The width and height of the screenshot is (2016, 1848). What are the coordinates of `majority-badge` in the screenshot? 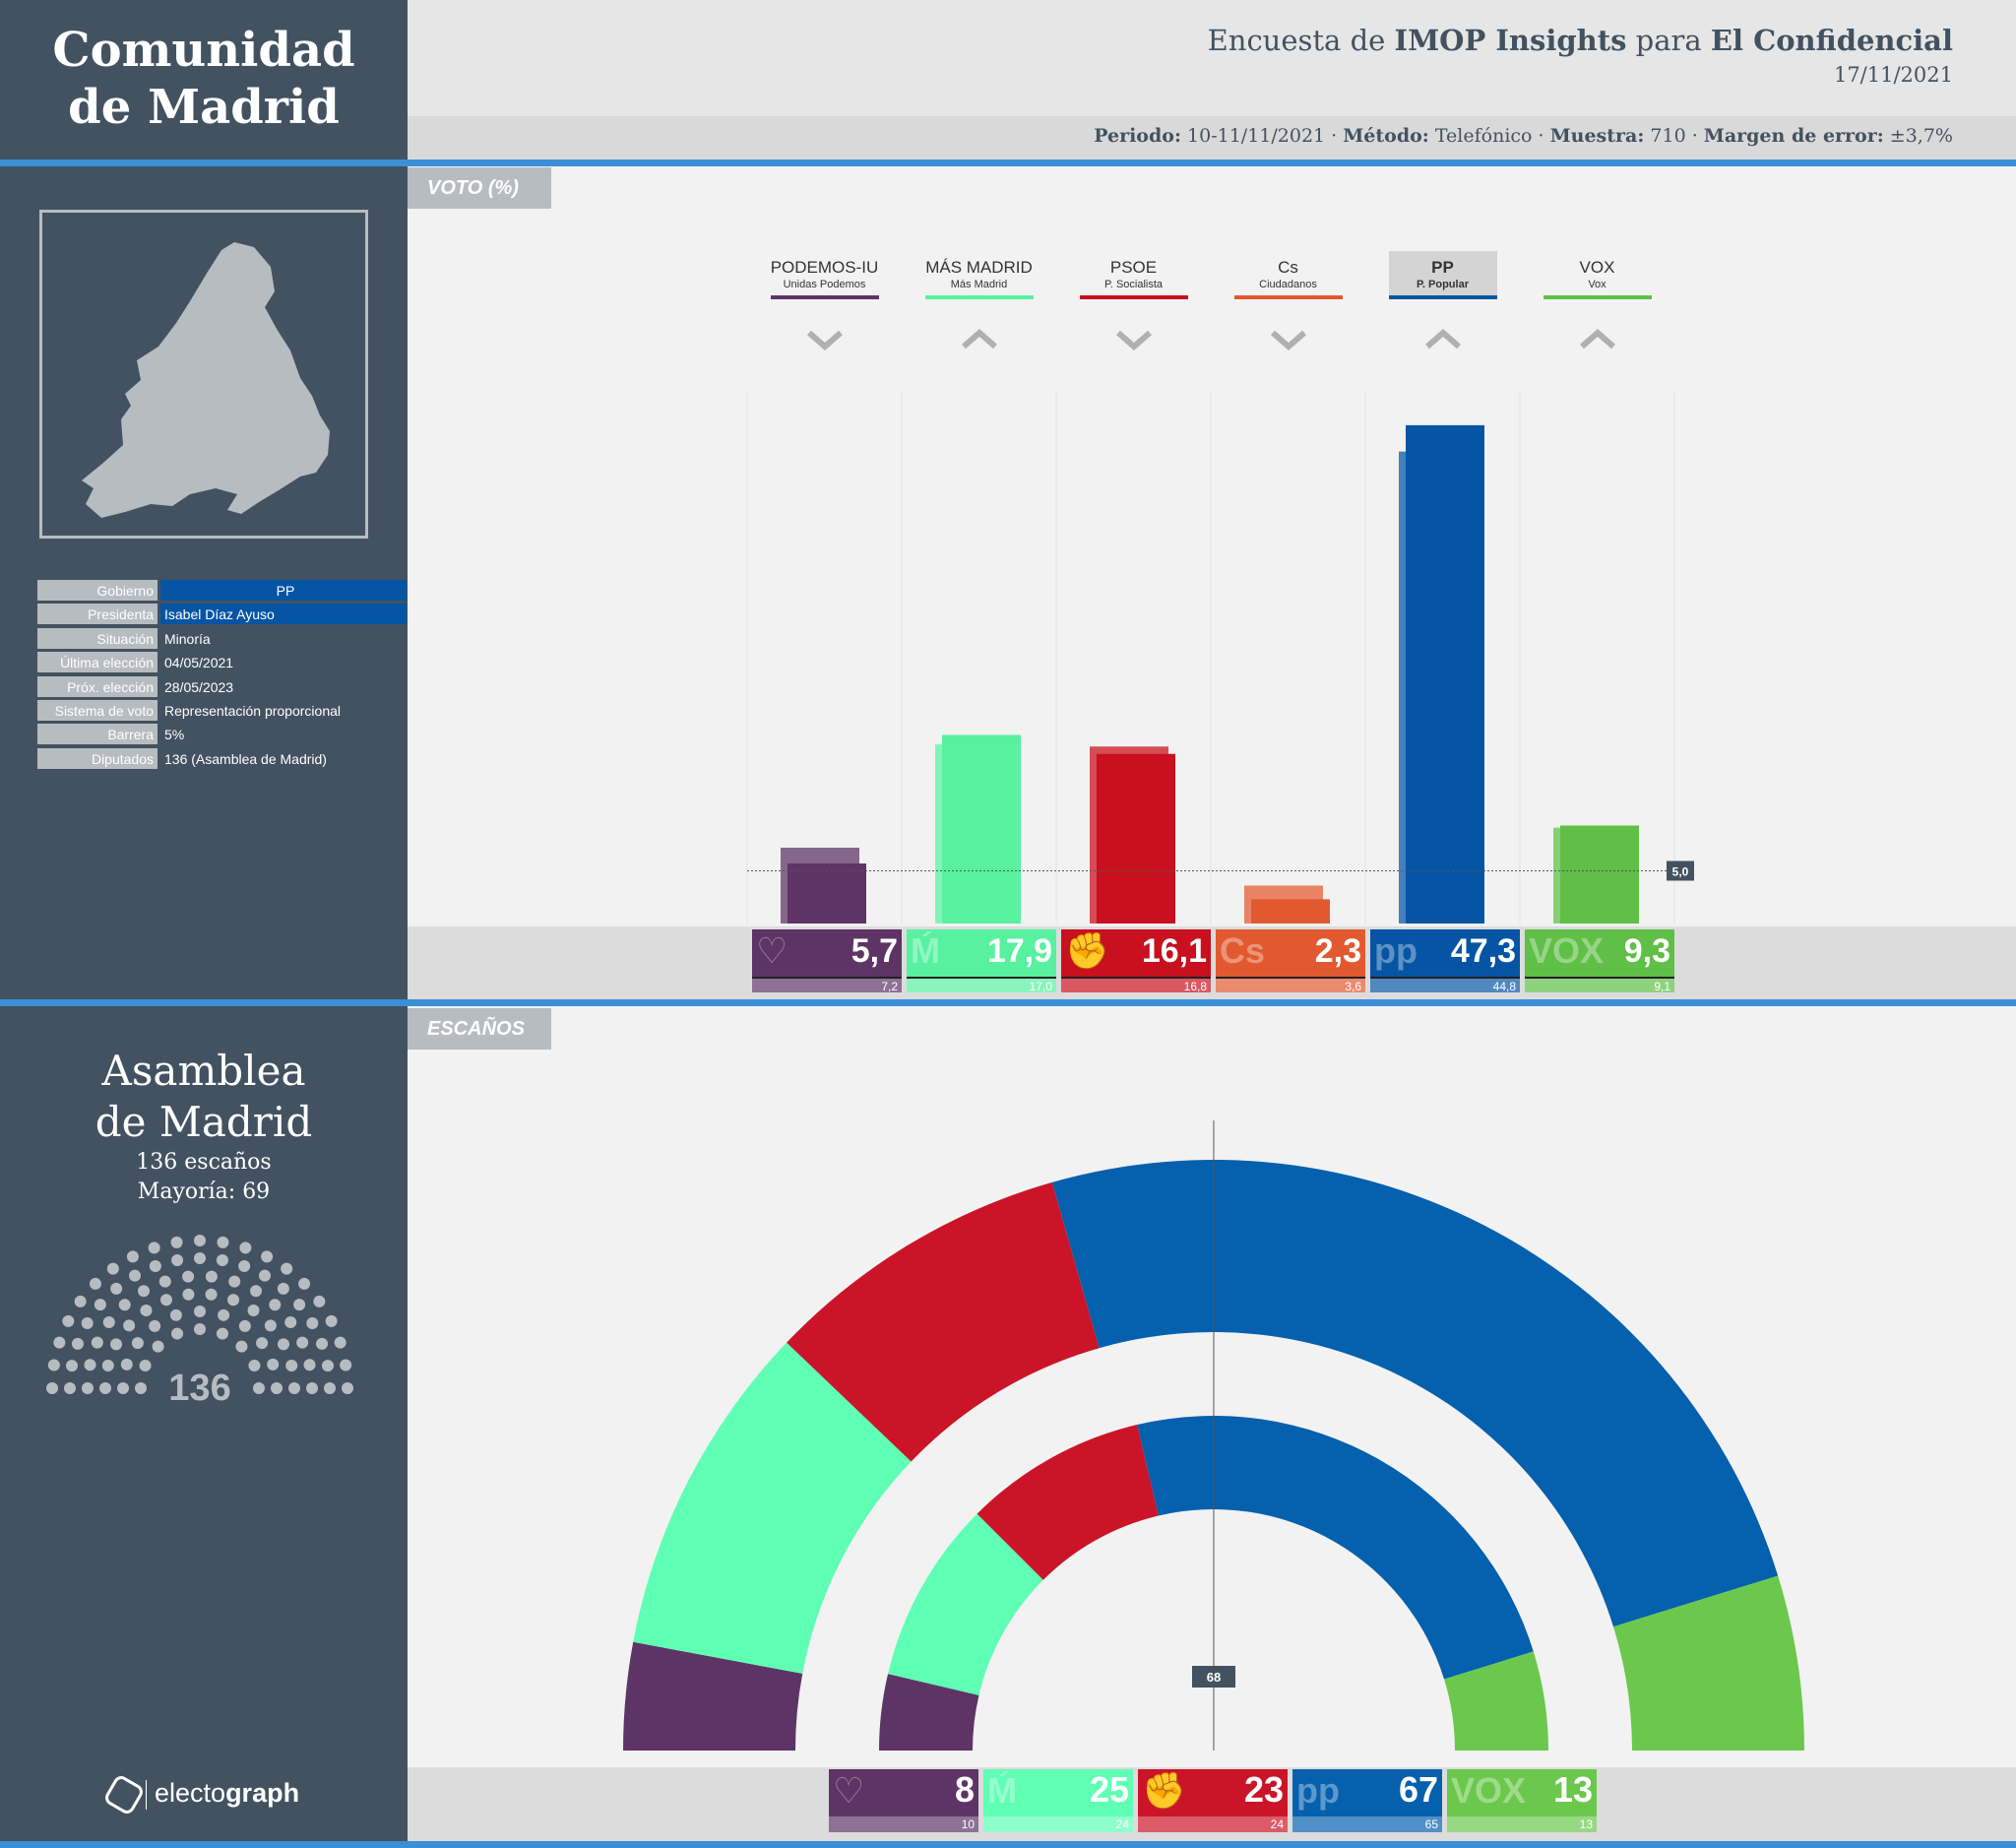 It's located at (1213, 1677).